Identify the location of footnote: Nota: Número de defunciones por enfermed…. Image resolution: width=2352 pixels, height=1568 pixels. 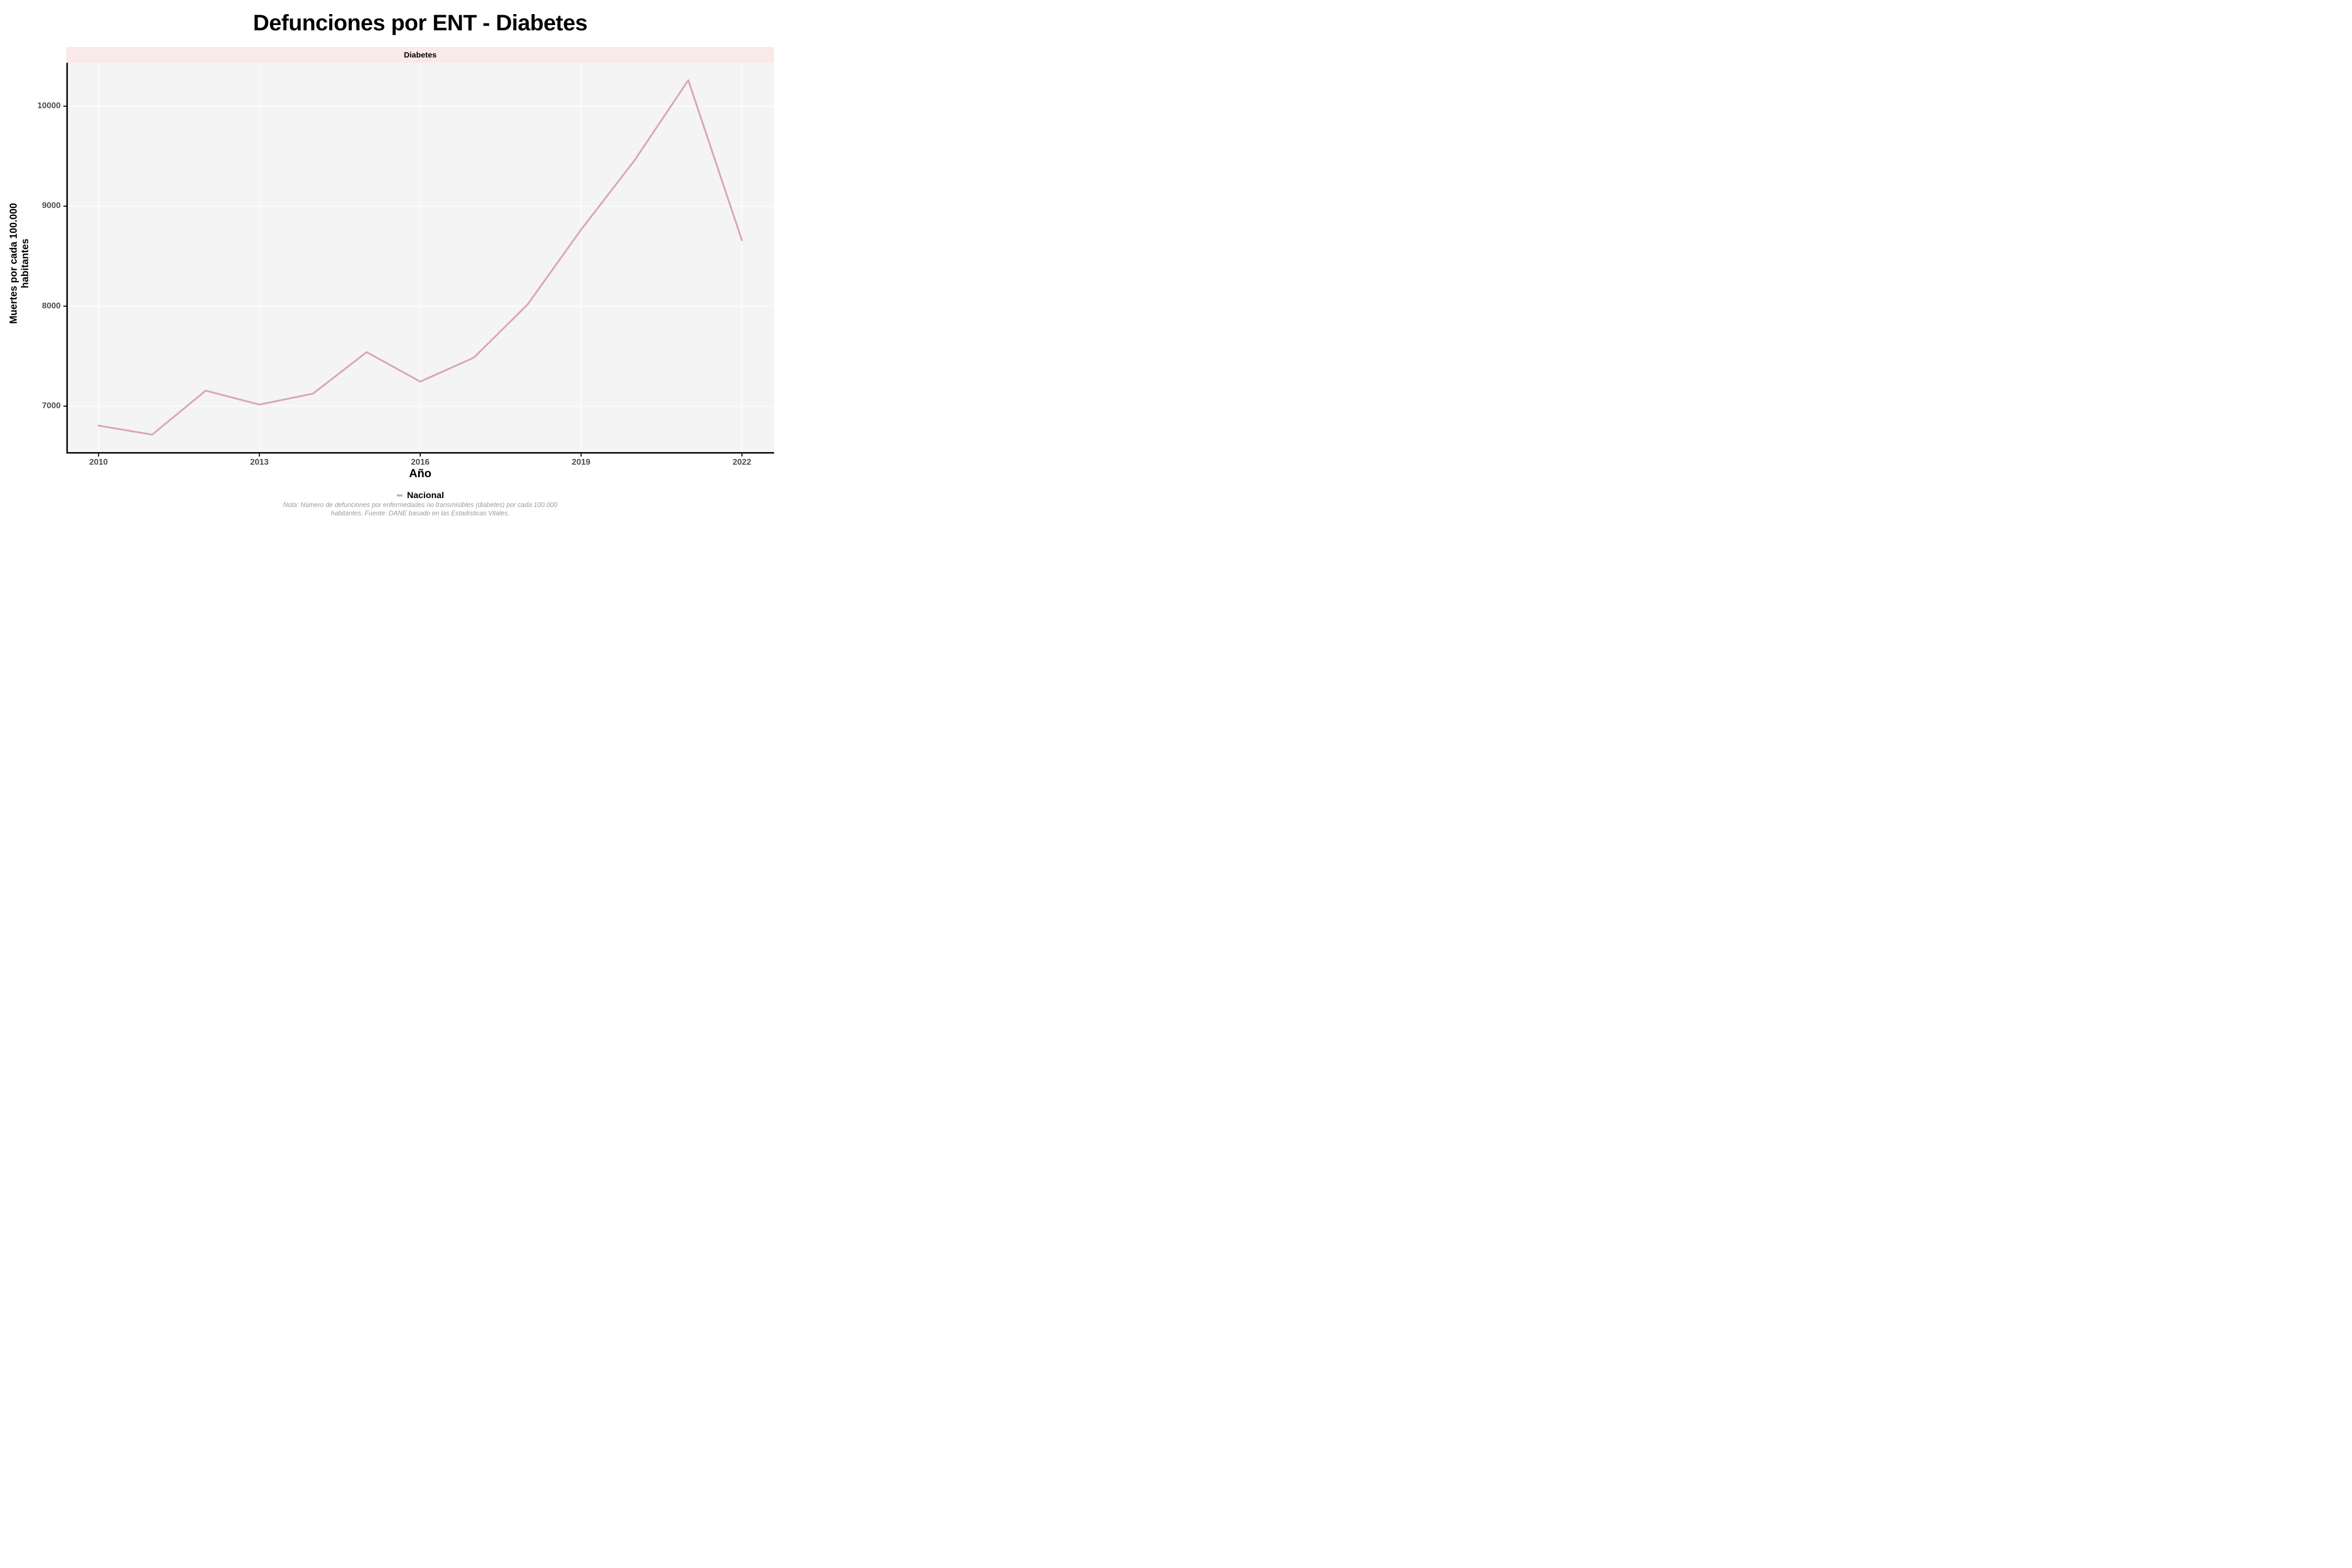
(420, 509).